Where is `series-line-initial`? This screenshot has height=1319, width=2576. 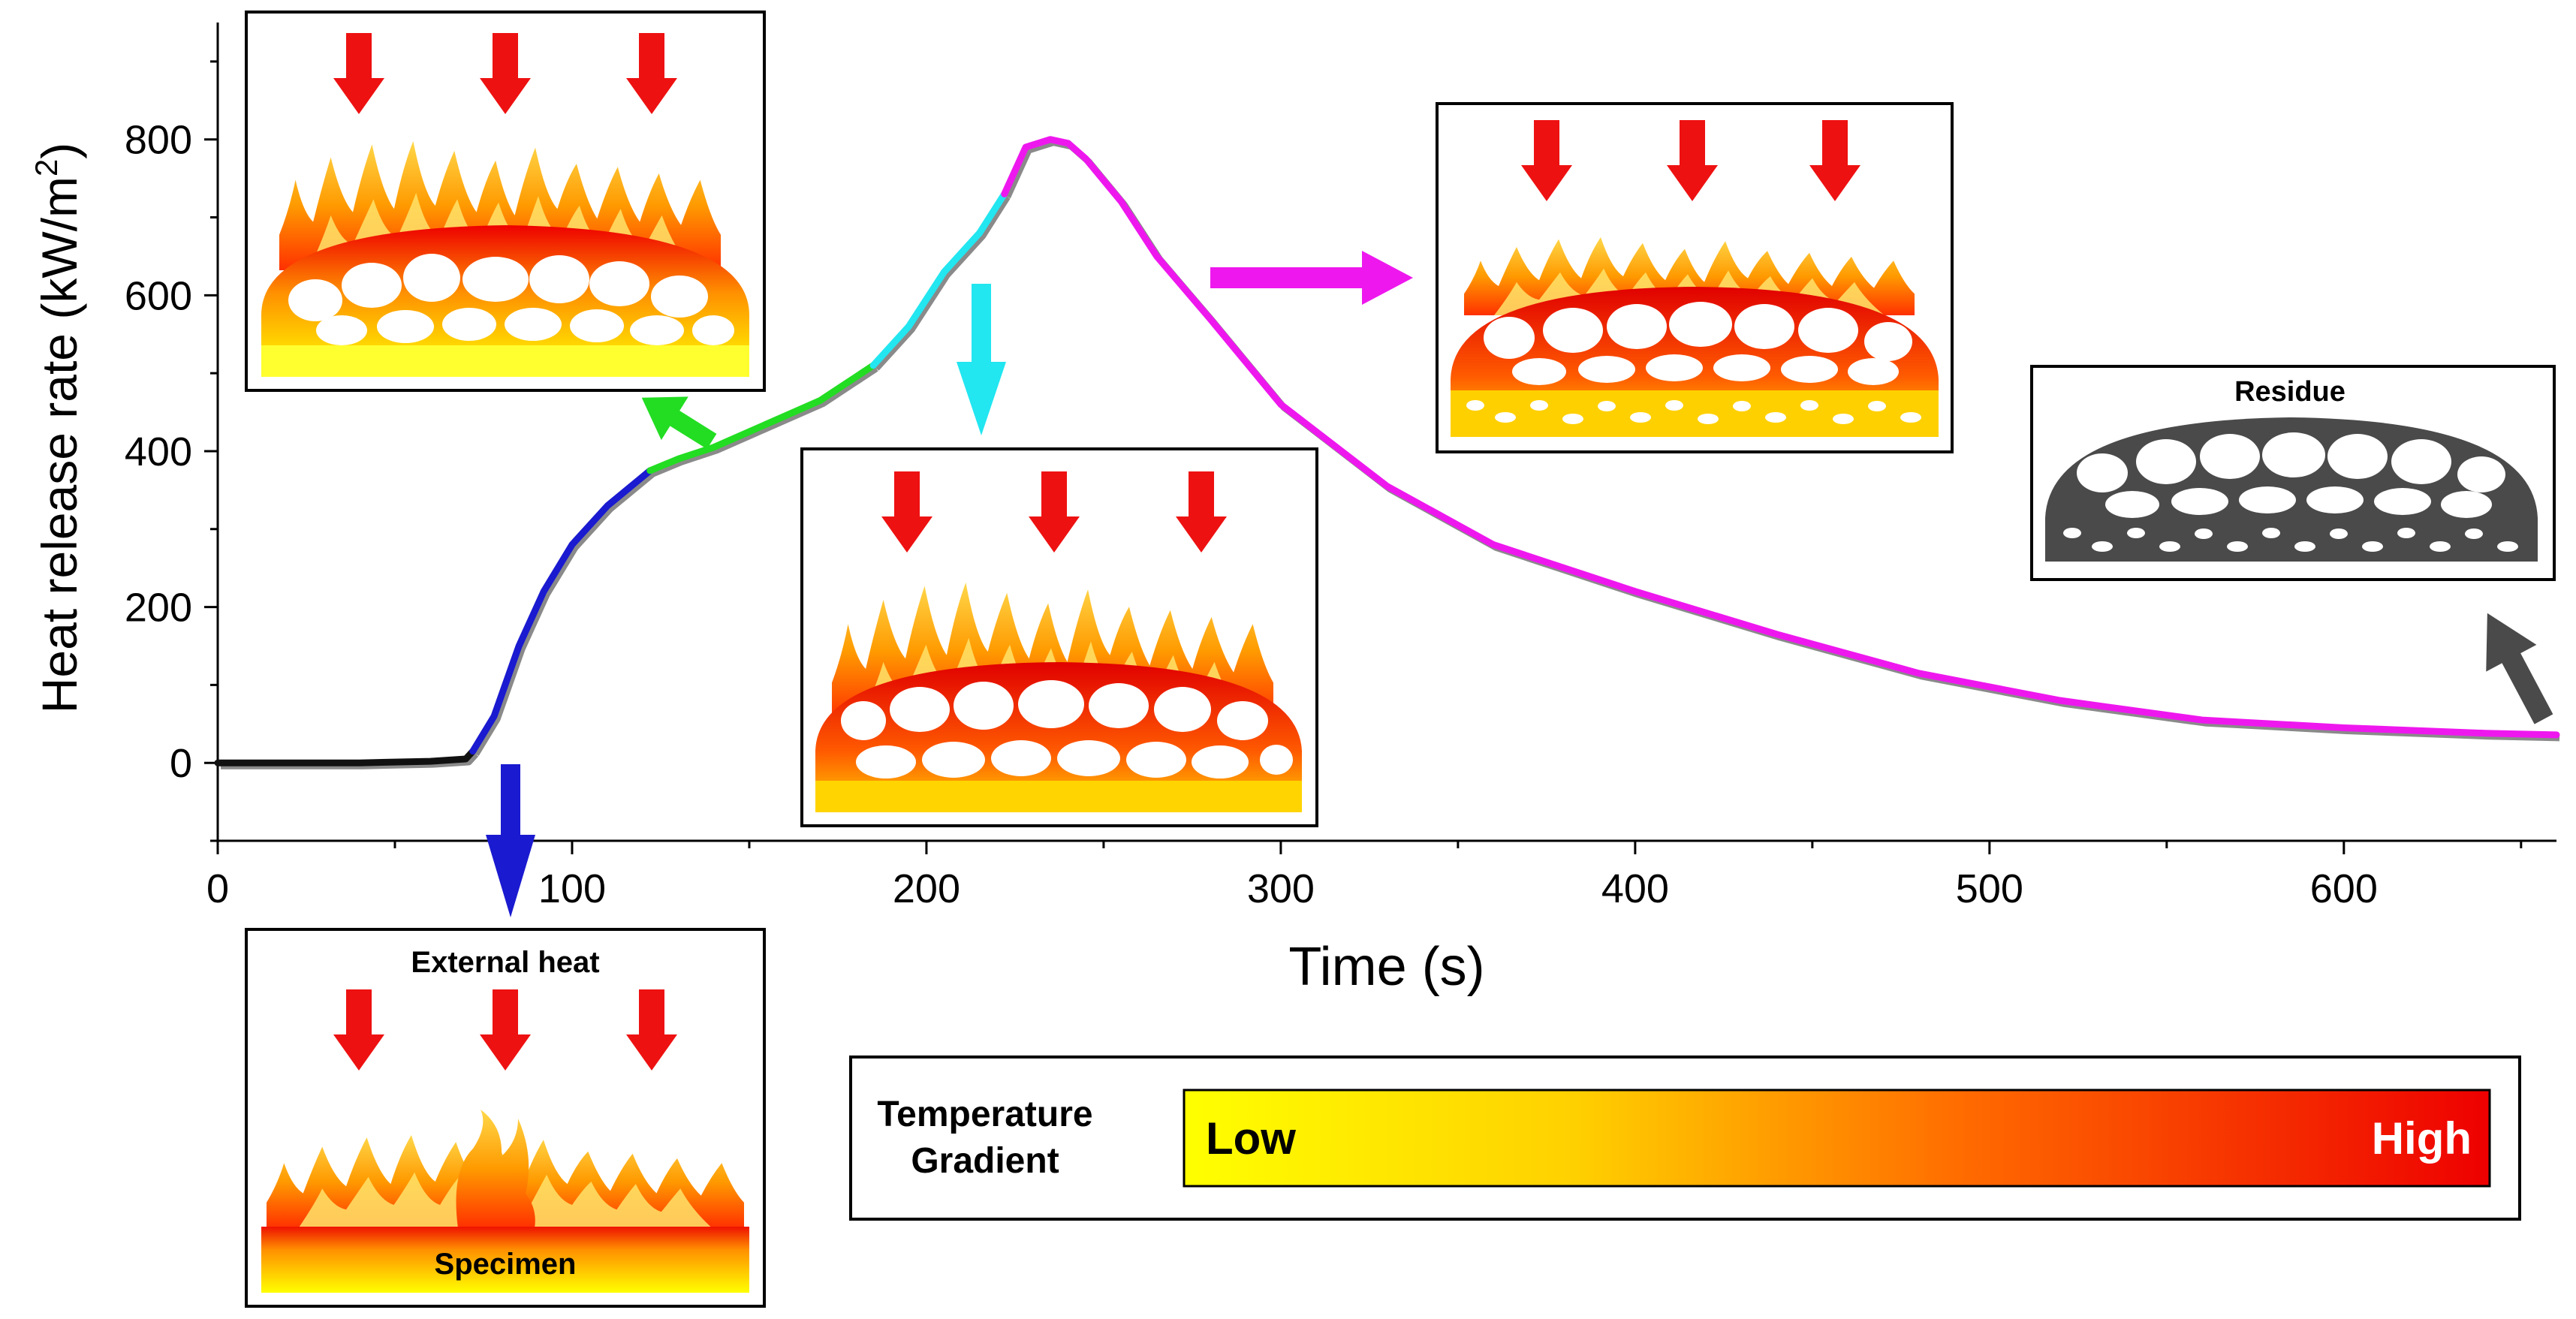 series-line-initial is located at coordinates (345, 757).